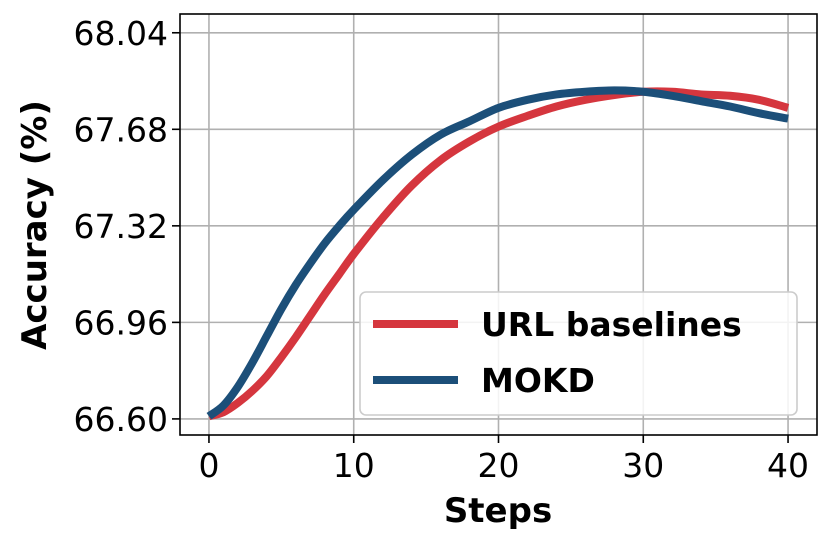 The width and height of the screenshot is (830, 543). I want to click on x-tick-label: 0, so click(208, 465).